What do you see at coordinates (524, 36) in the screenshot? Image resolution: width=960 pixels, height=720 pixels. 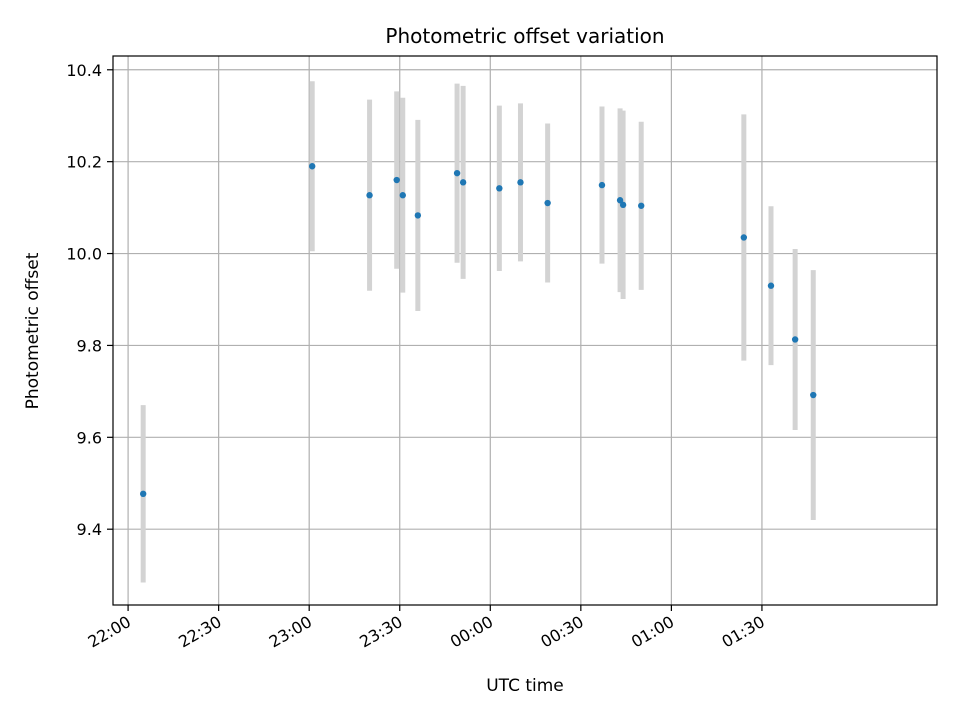 I see `chart-title: Photometric offset variation` at bounding box center [524, 36].